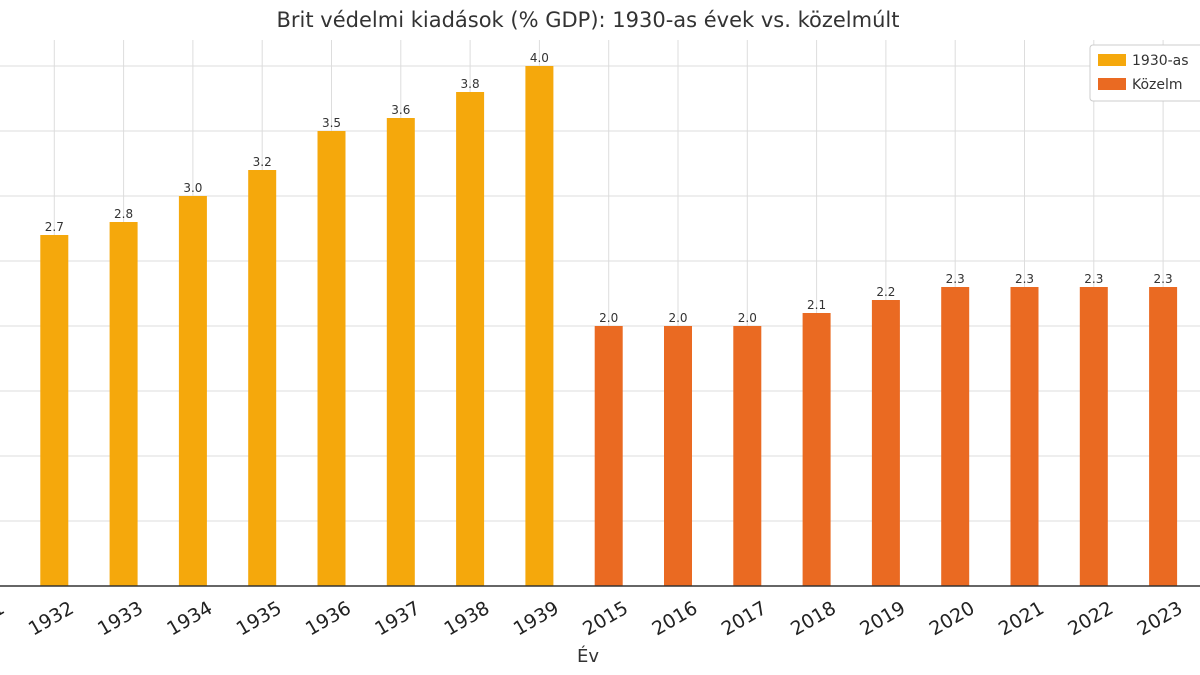 Image resolution: width=1200 pixels, height=675 pixels. I want to click on legend-label: Közelm, so click(1157, 85).